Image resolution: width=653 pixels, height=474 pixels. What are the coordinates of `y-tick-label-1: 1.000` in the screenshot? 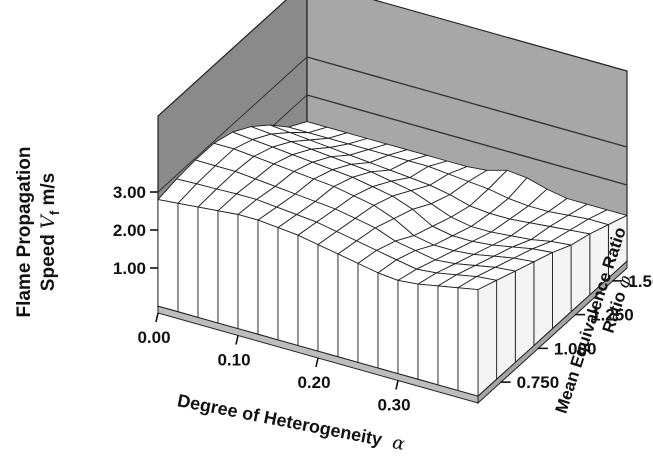 It's located at (575, 348).